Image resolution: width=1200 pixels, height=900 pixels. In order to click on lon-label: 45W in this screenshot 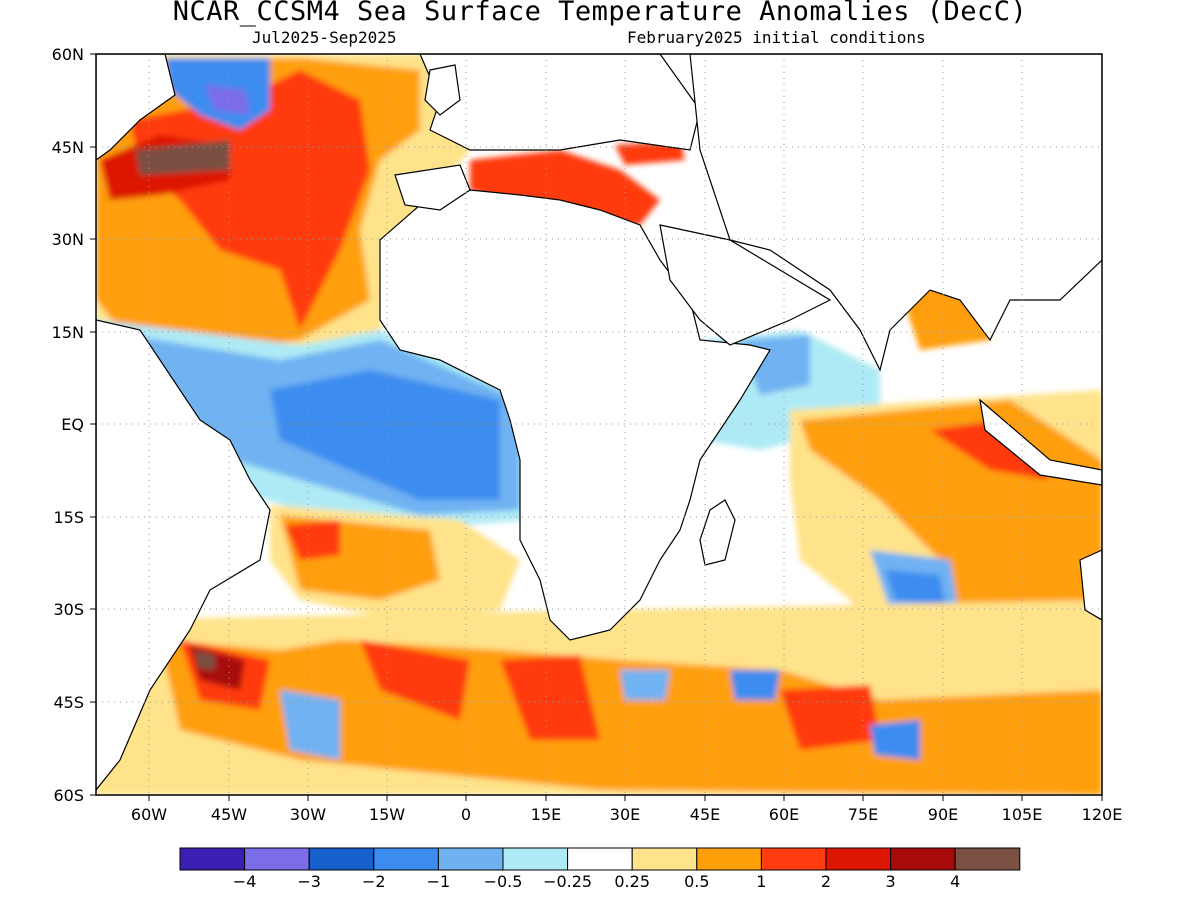, I will do `click(229, 814)`.